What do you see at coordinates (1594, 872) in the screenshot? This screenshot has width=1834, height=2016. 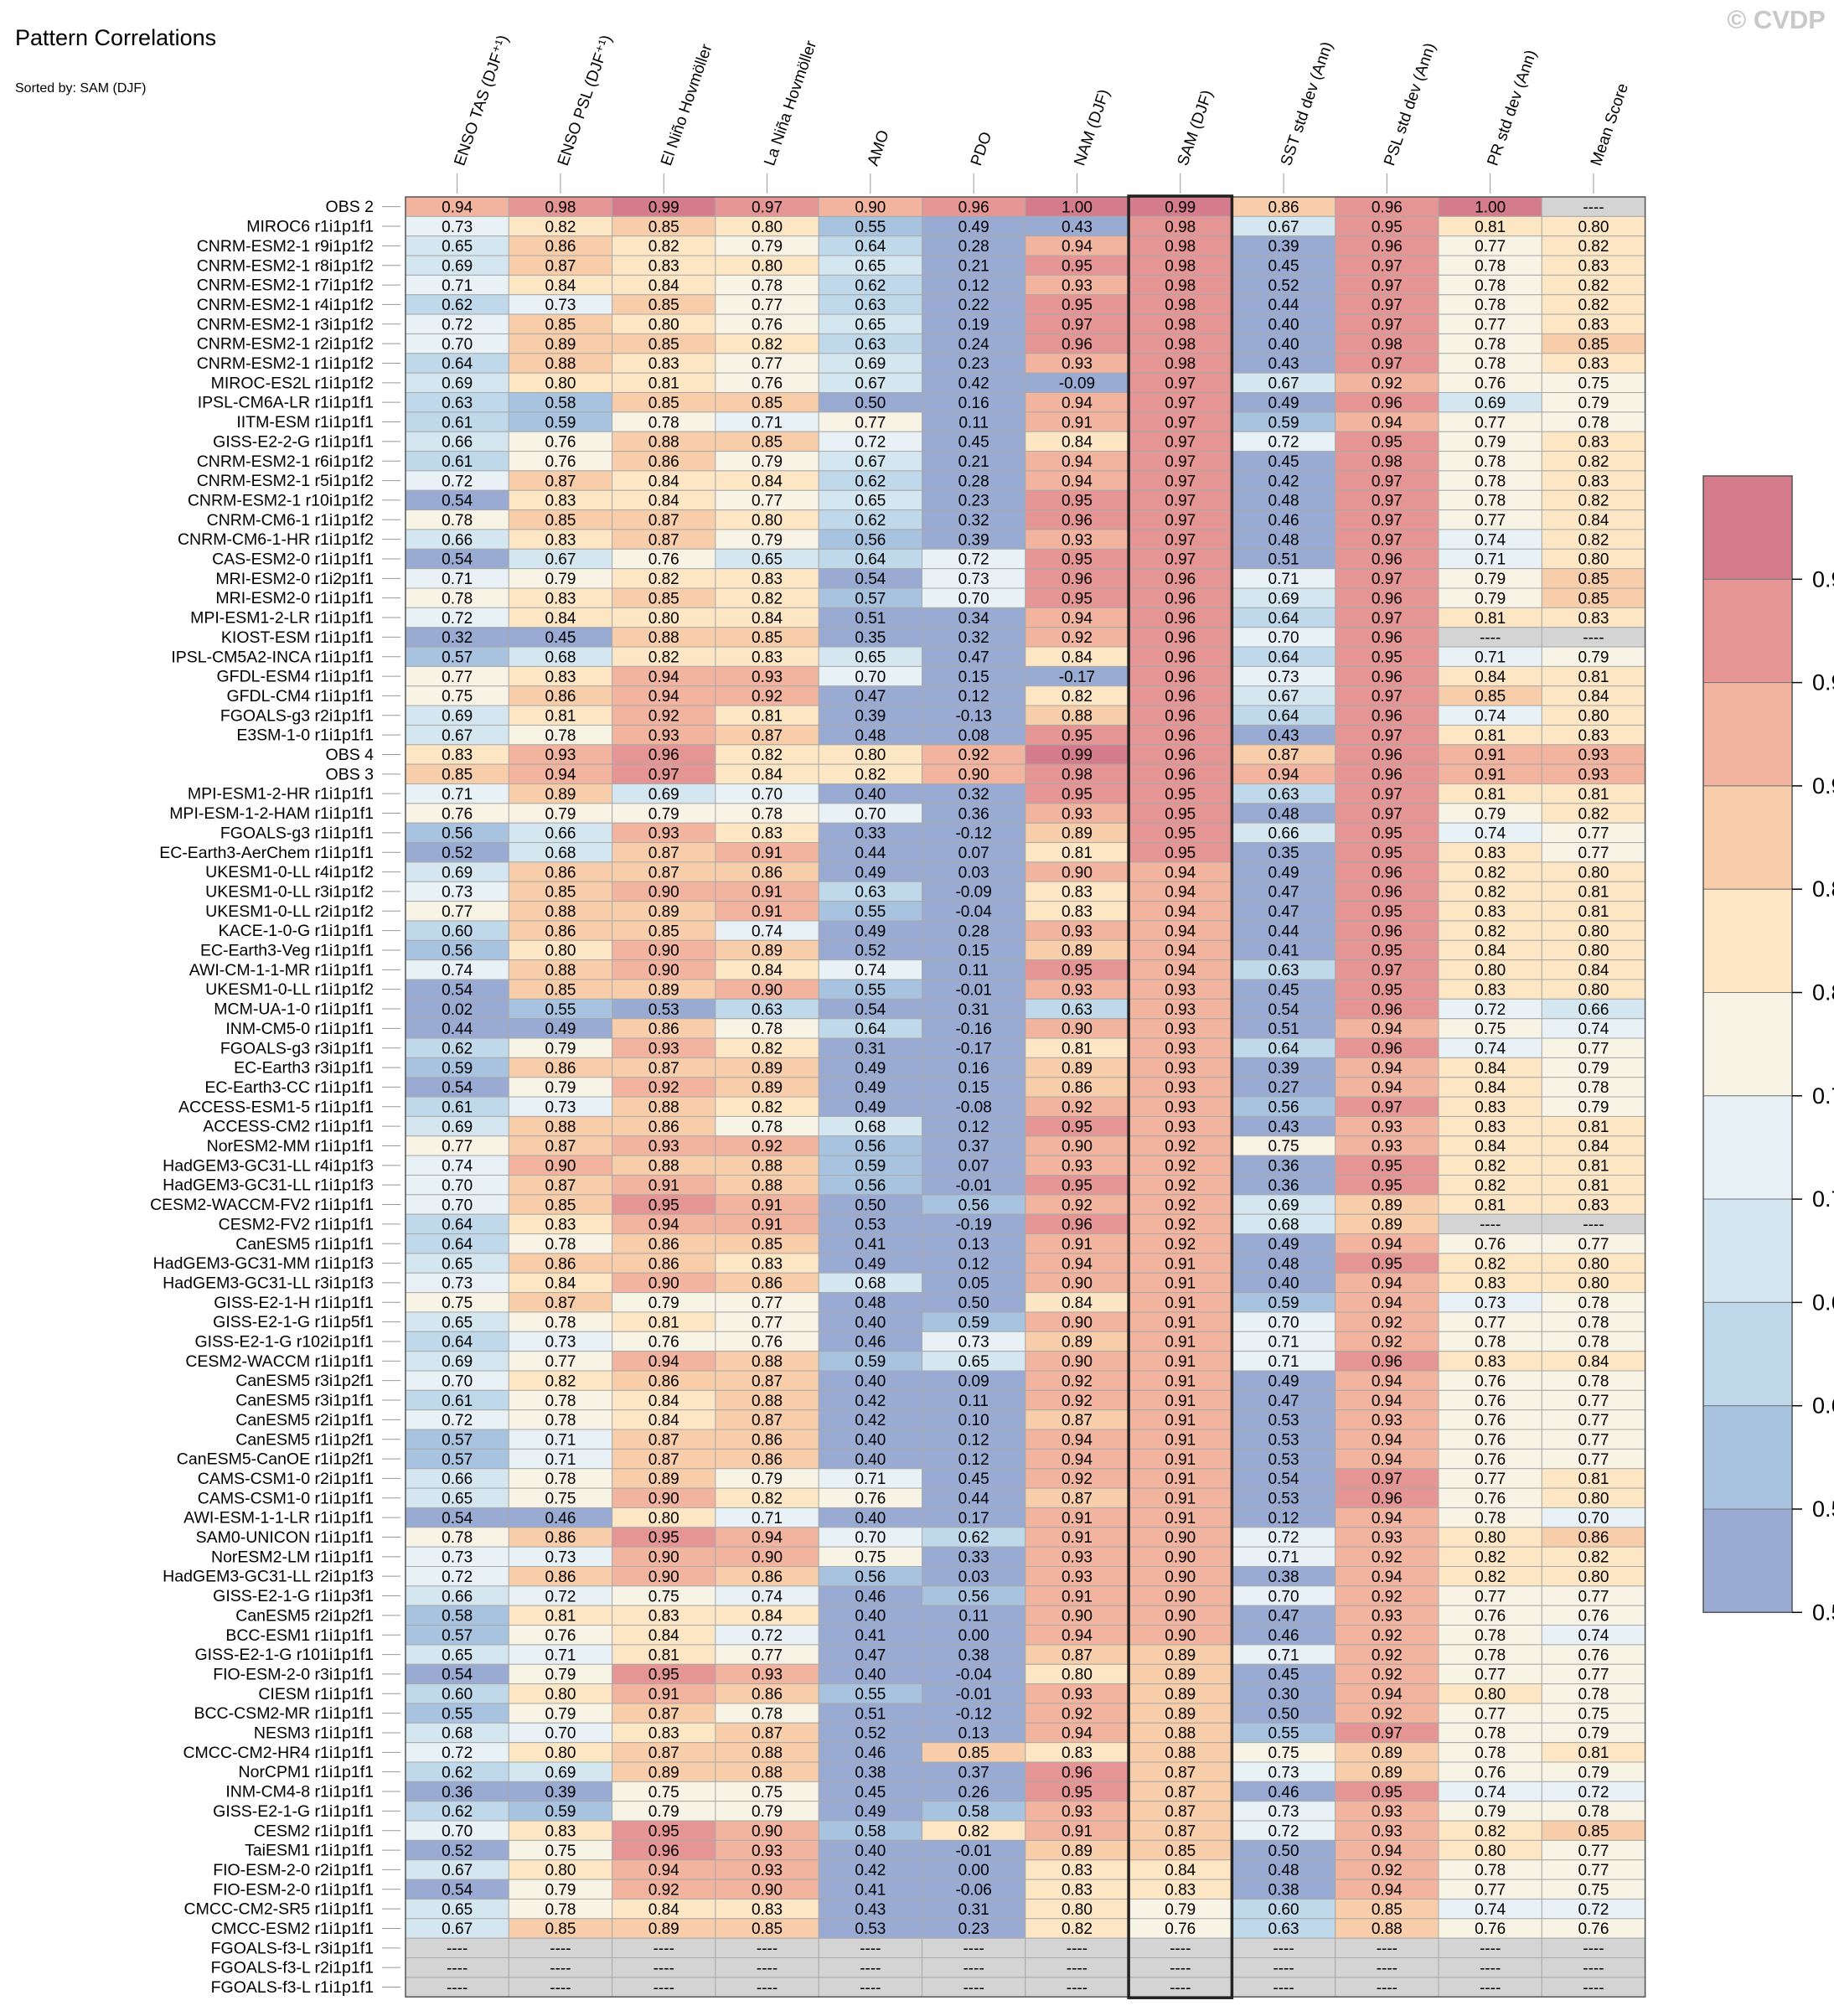 I see `cell-value: 0.80` at bounding box center [1594, 872].